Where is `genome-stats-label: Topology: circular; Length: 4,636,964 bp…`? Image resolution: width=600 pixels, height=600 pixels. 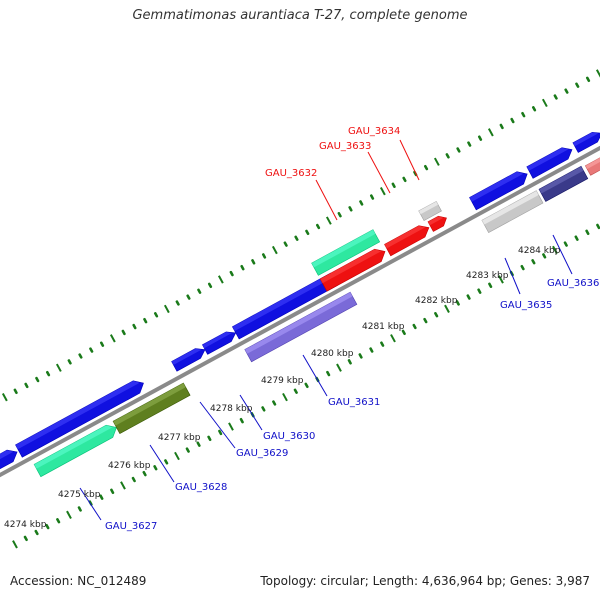 genome-stats-label: Topology: circular; Length: 4,636,964 bp… is located at coordinates (425, 581).